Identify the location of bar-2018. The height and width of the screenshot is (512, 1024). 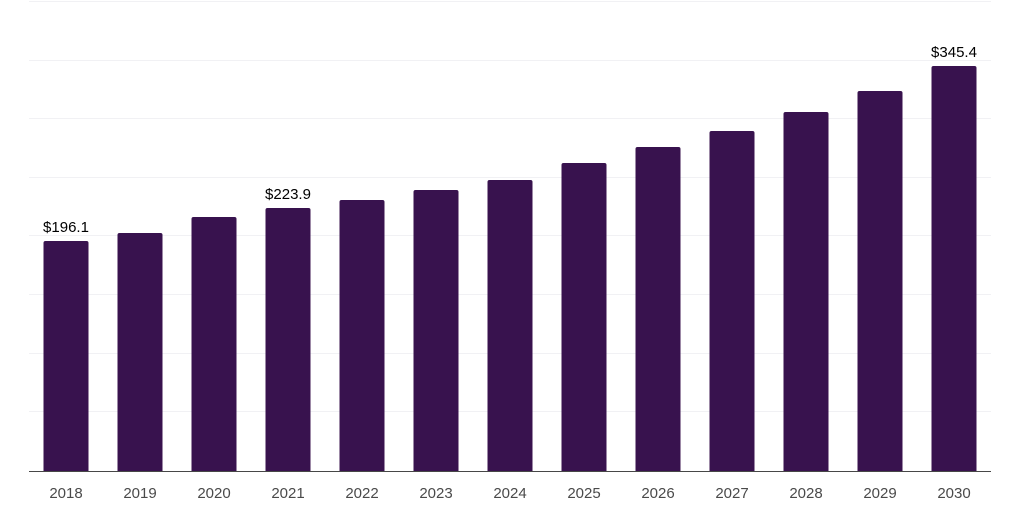
(66, 356).